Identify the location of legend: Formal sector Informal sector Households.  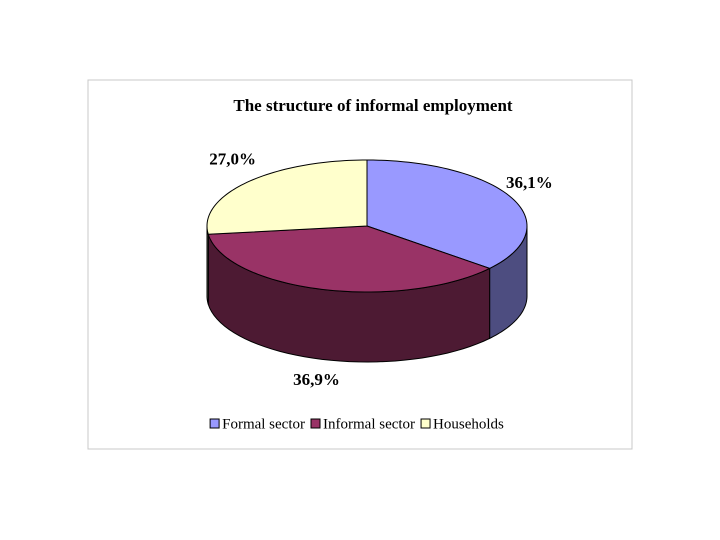
(356, 424).